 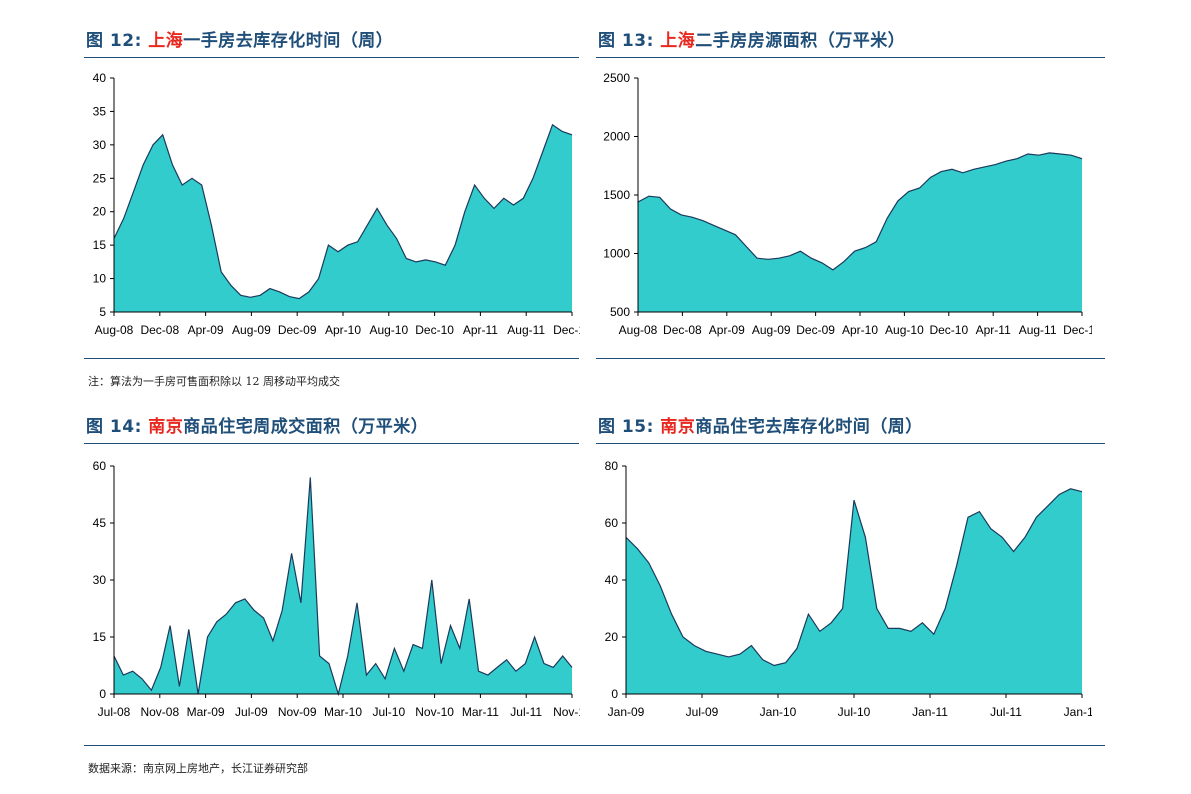 I want to click on title-rest: 二手房房源面积（万平米）, so click(x=800, y=41).